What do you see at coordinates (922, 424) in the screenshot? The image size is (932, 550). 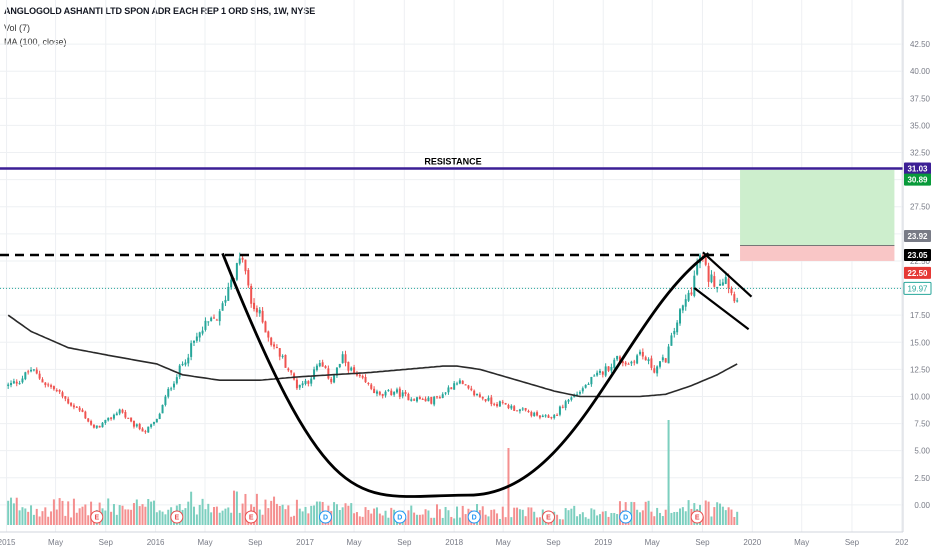 I see `y-tick-label: 7.50` at bounding box center [922, 424].